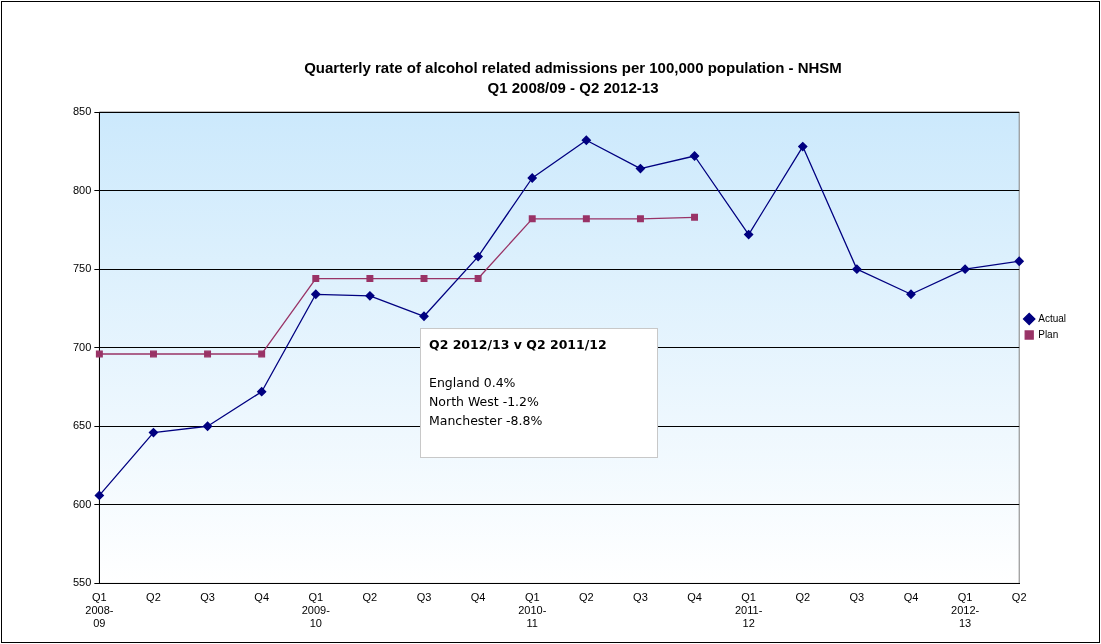  What do you see at coordinates (82, 189) in the screenshot?
I see `y-tick-label: 800` at bounding box center [82, 189].